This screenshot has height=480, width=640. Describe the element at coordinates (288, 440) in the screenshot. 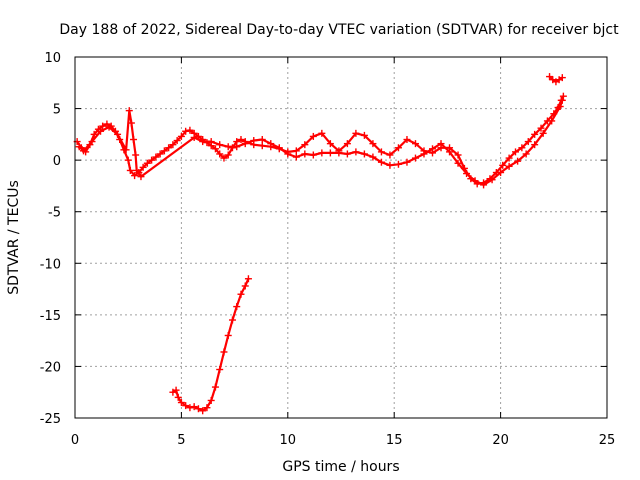

I see `x-tick-label: 10` at that location.